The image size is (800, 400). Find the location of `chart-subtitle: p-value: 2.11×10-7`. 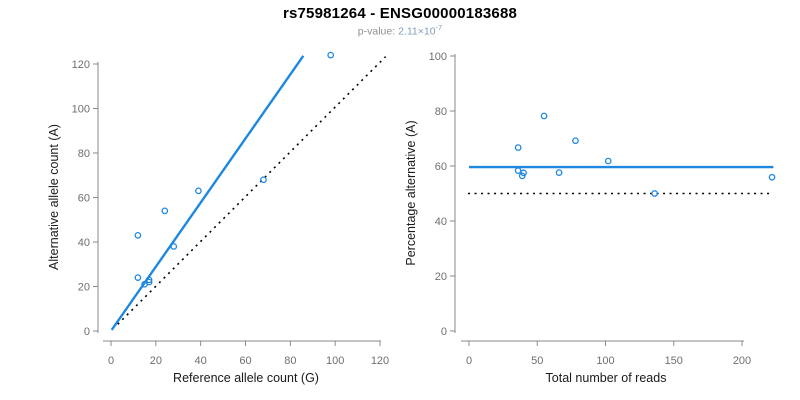

chart-subtitle: p-value: 2.11×10-7 is located at coordinates (400, 30).